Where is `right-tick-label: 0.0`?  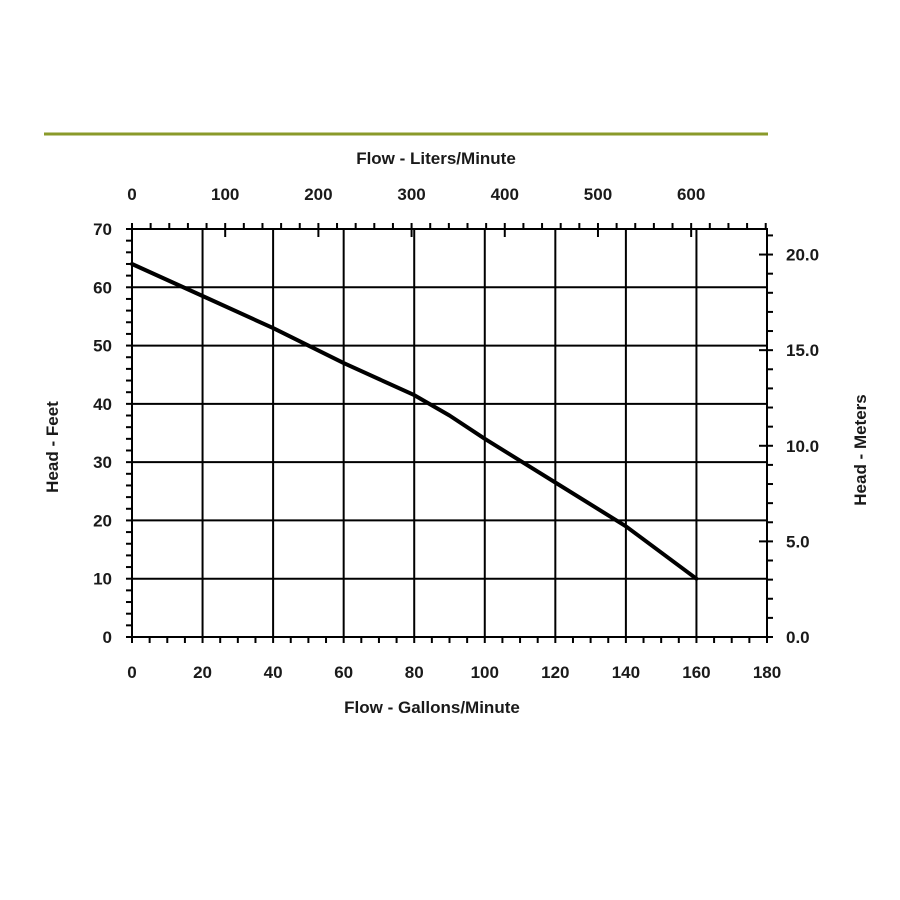 right-tick-label: 0.0 is located at coordinates (798, 637).